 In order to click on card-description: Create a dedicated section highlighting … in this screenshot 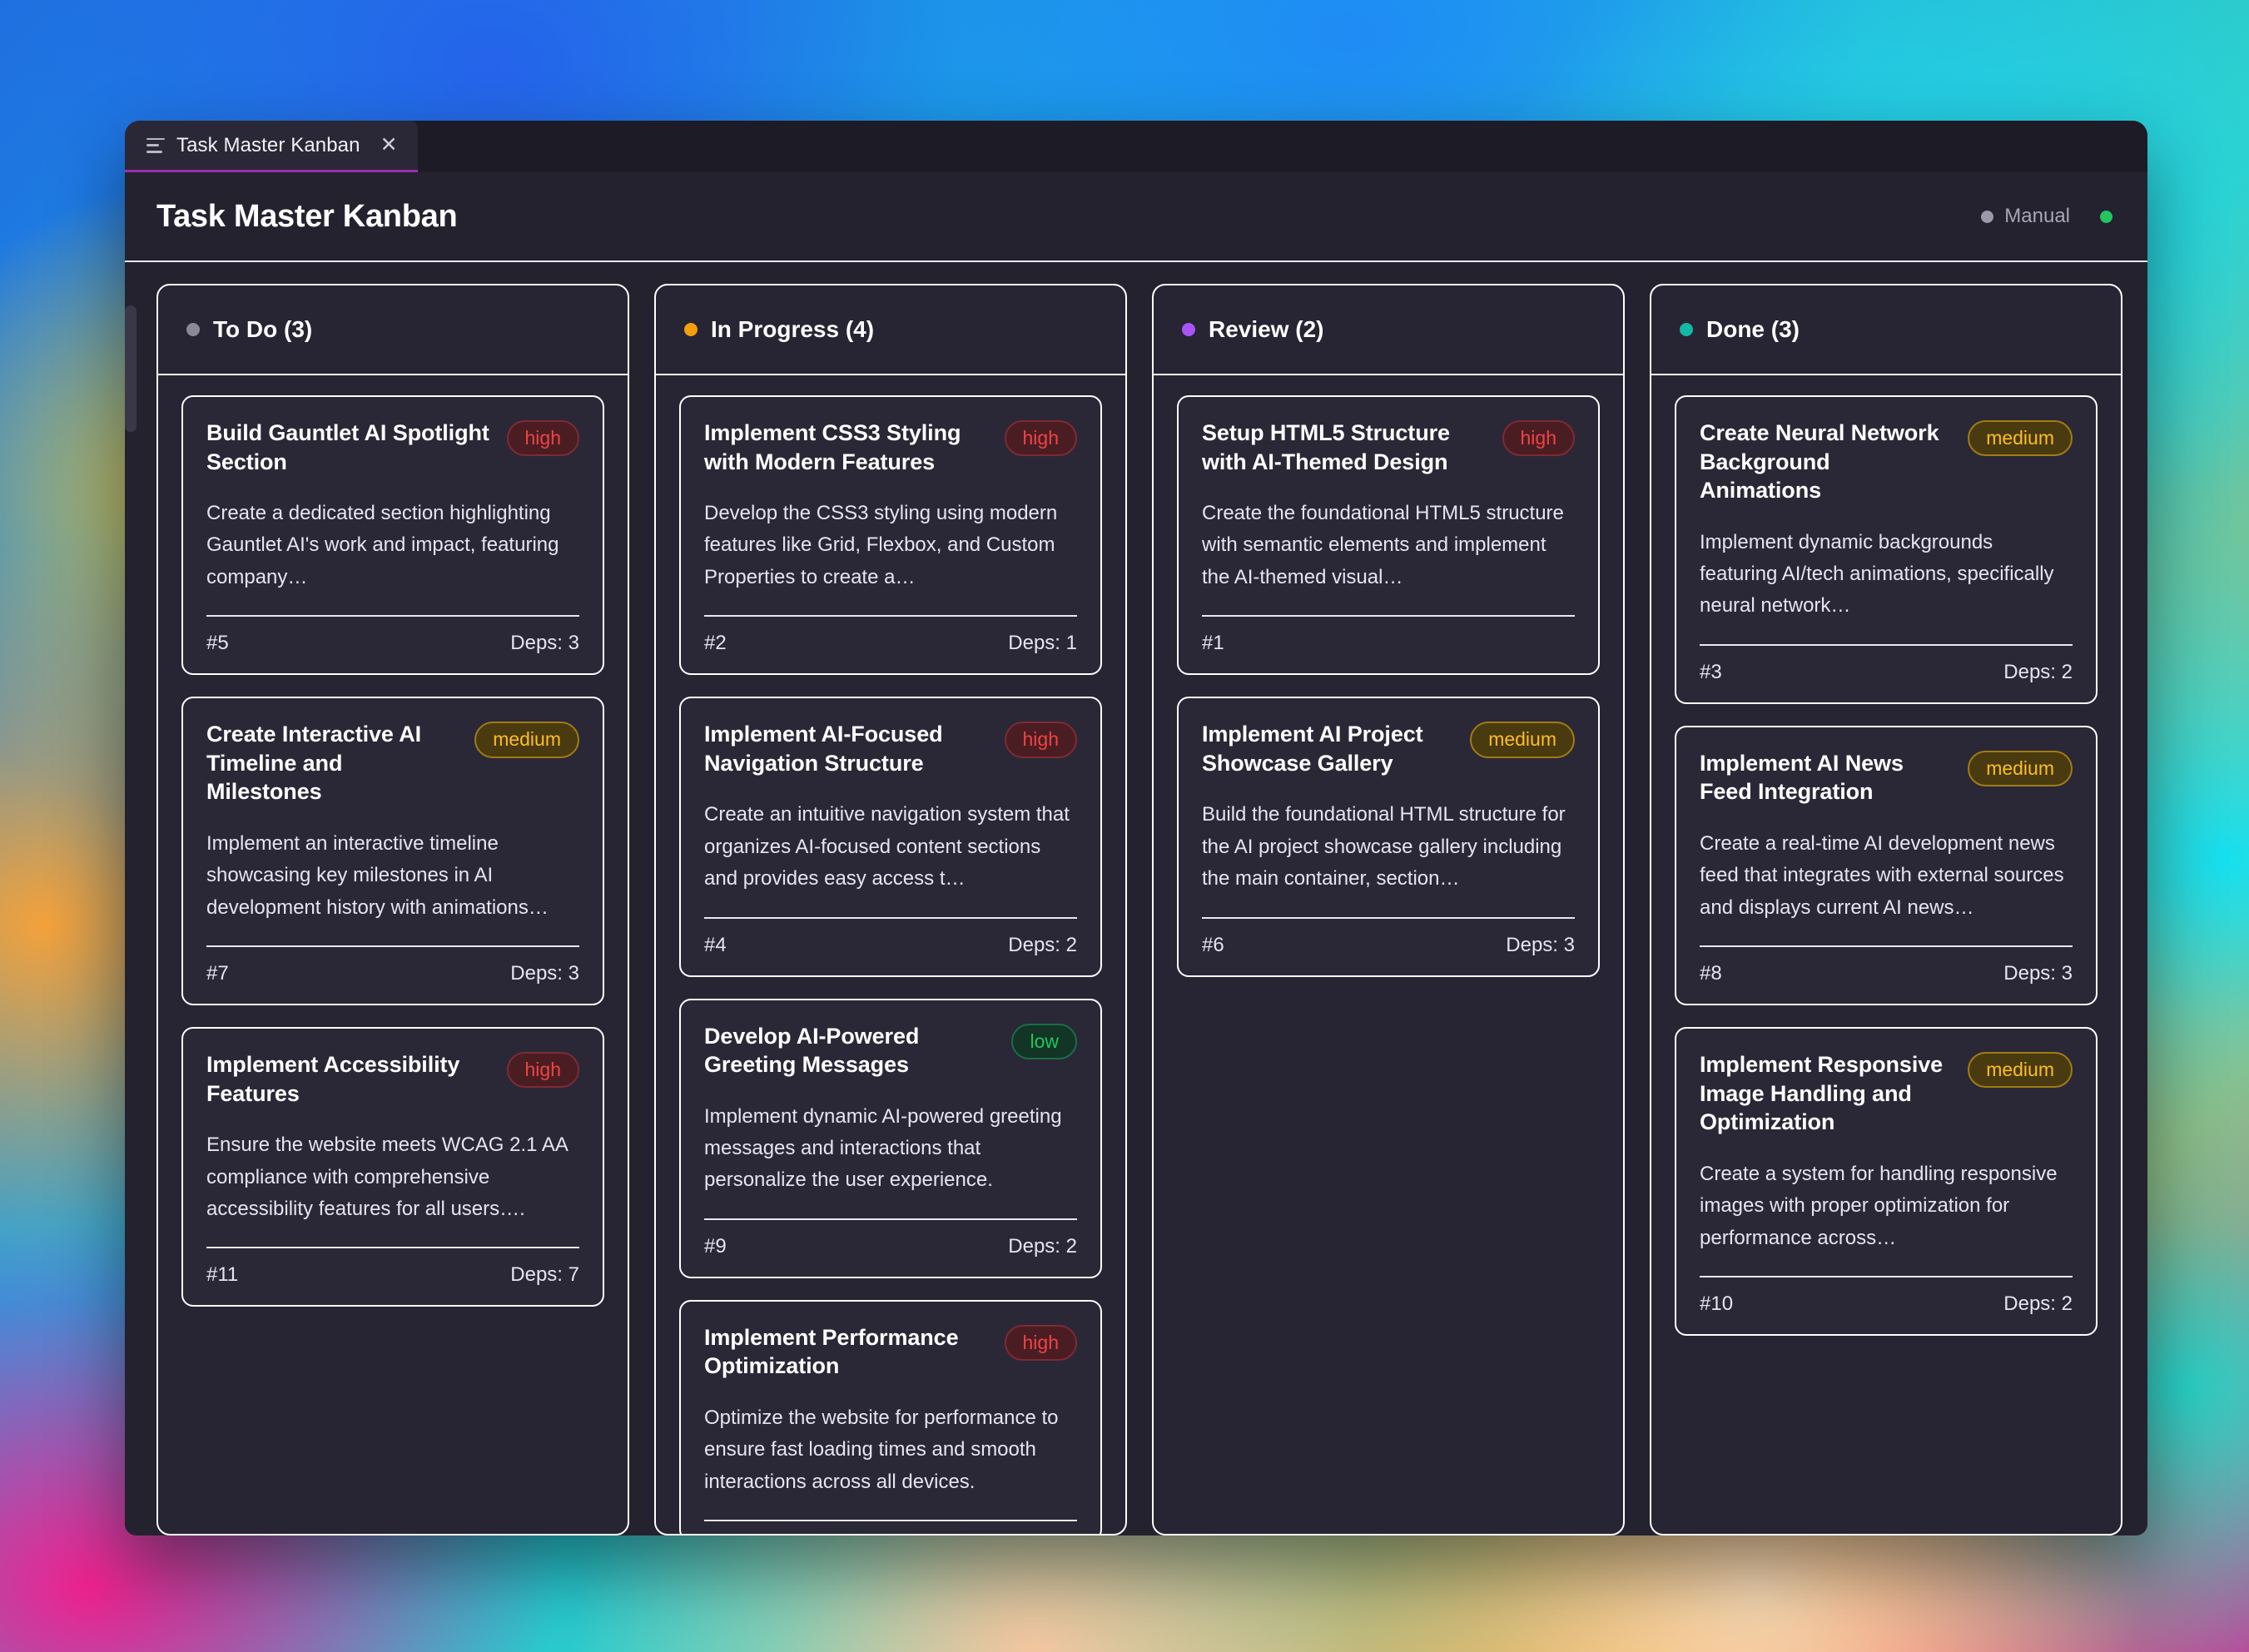, I will do `click(383, 545)`.